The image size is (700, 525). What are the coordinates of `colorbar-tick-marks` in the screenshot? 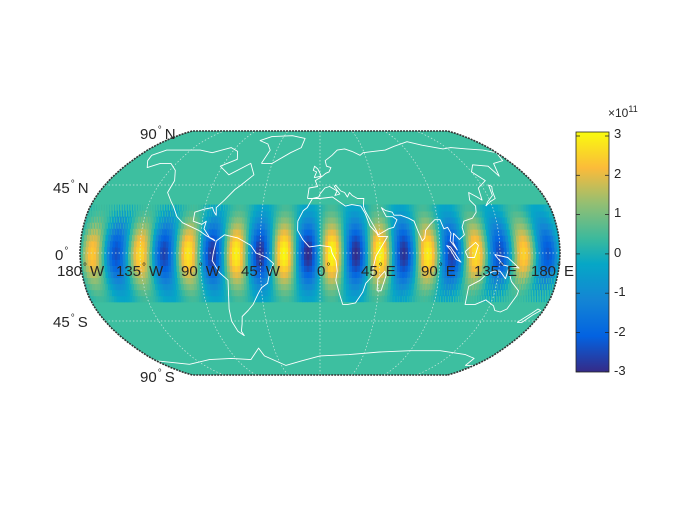 It's located at (592, 254).